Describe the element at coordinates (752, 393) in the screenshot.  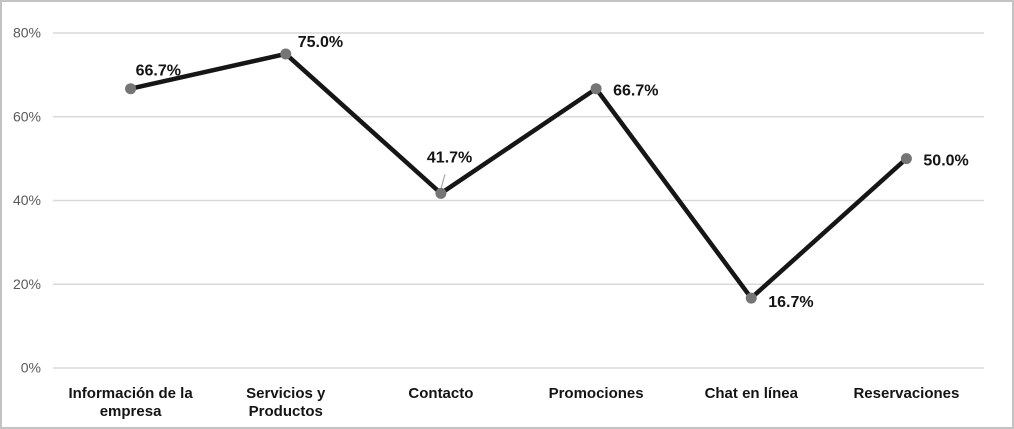
I see `x-axis-category-label: Chat en línea` at that location.